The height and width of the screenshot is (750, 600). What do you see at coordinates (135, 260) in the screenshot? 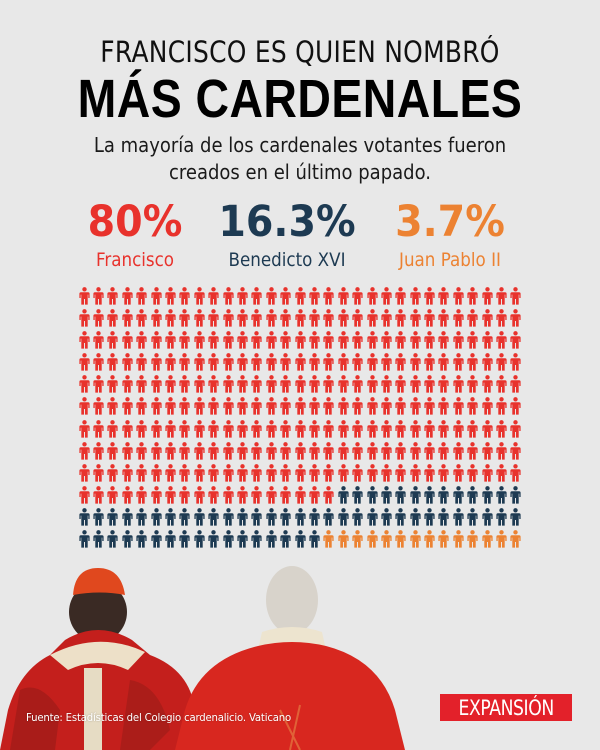
I see `stat-label: Francisco` at bounding box center [135, 260].